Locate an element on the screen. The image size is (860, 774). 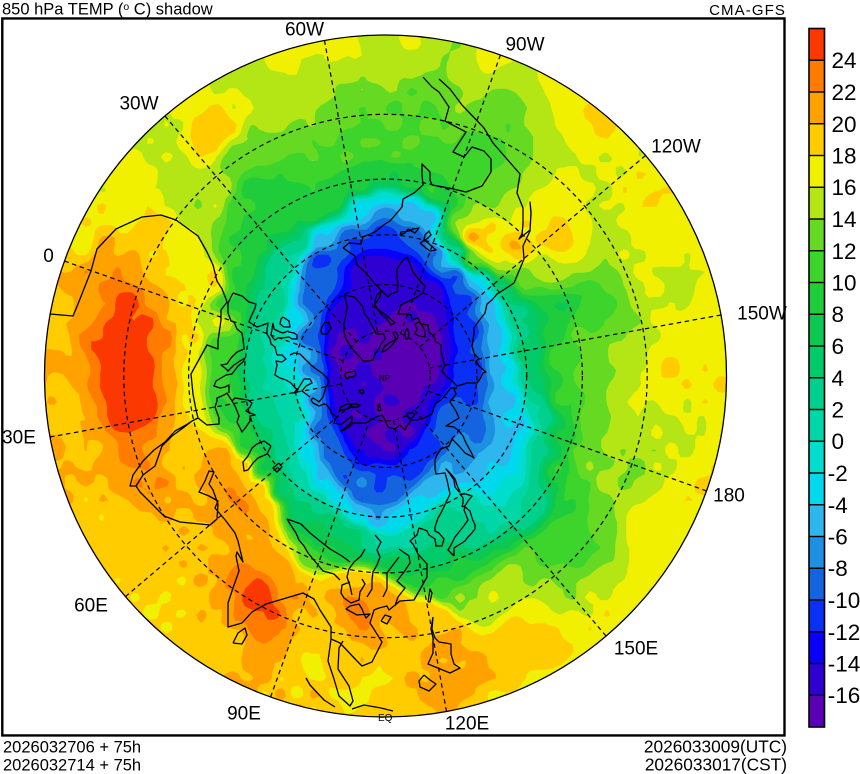
svg-text: 14 is located at coordinates (844, 219).